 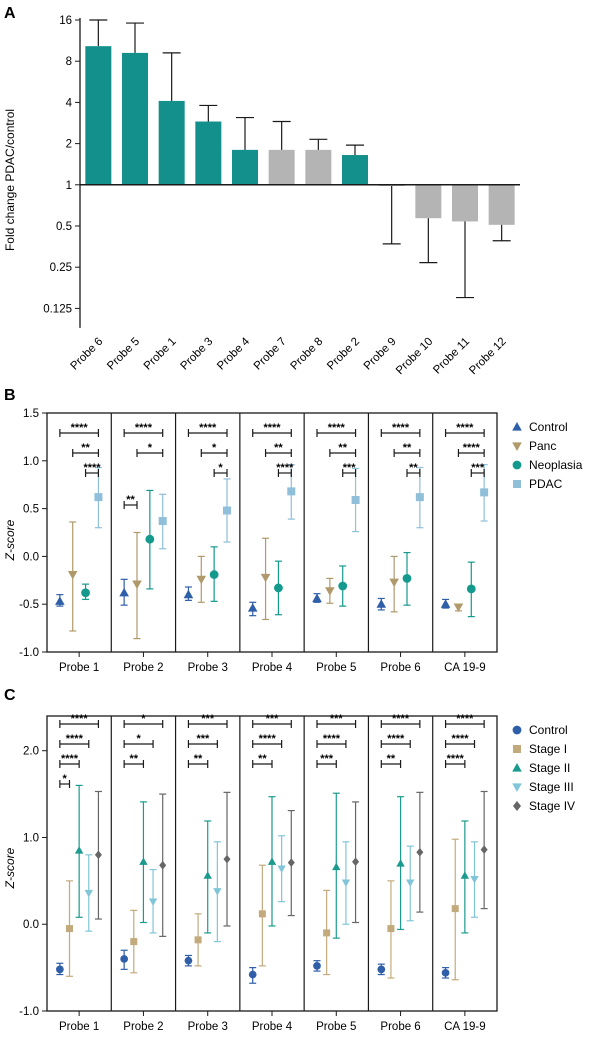 What do you see at coordinates (29, 605) in the screenshot?
I see `y-tick-label: -0.5` at bounding box center [29, 605].